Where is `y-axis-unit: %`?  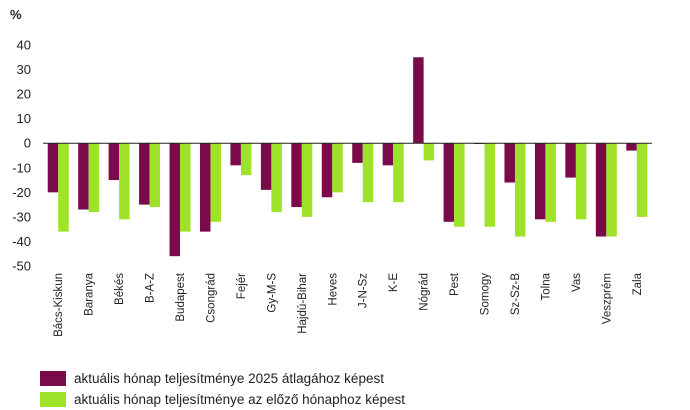
y-axis-unit: % is located at coordinates (16, 14).